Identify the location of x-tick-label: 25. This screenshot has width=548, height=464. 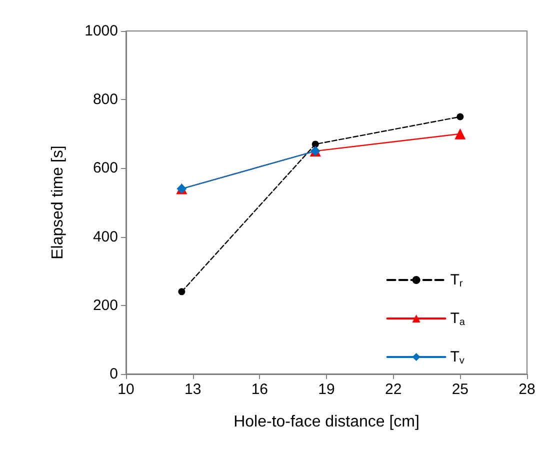
(460, 389).